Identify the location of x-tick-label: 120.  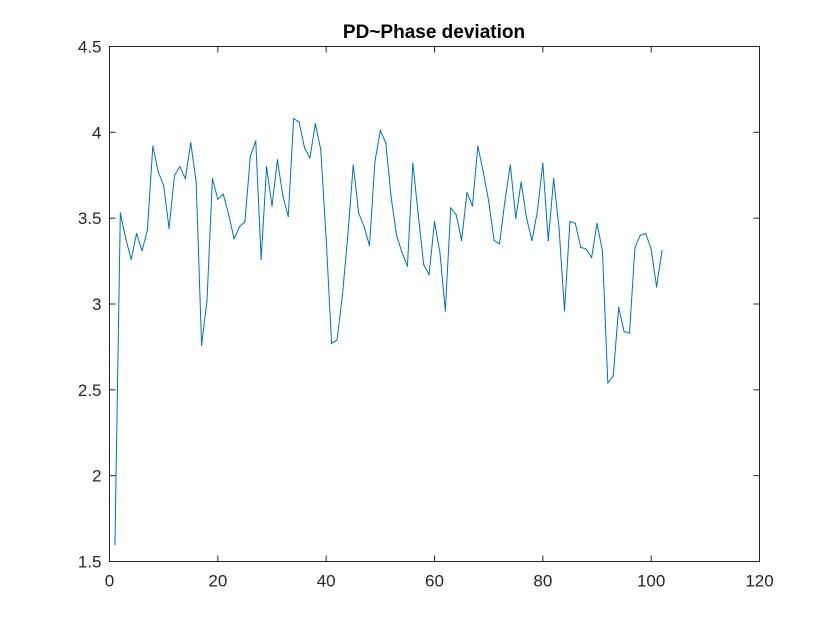
(759, 581).